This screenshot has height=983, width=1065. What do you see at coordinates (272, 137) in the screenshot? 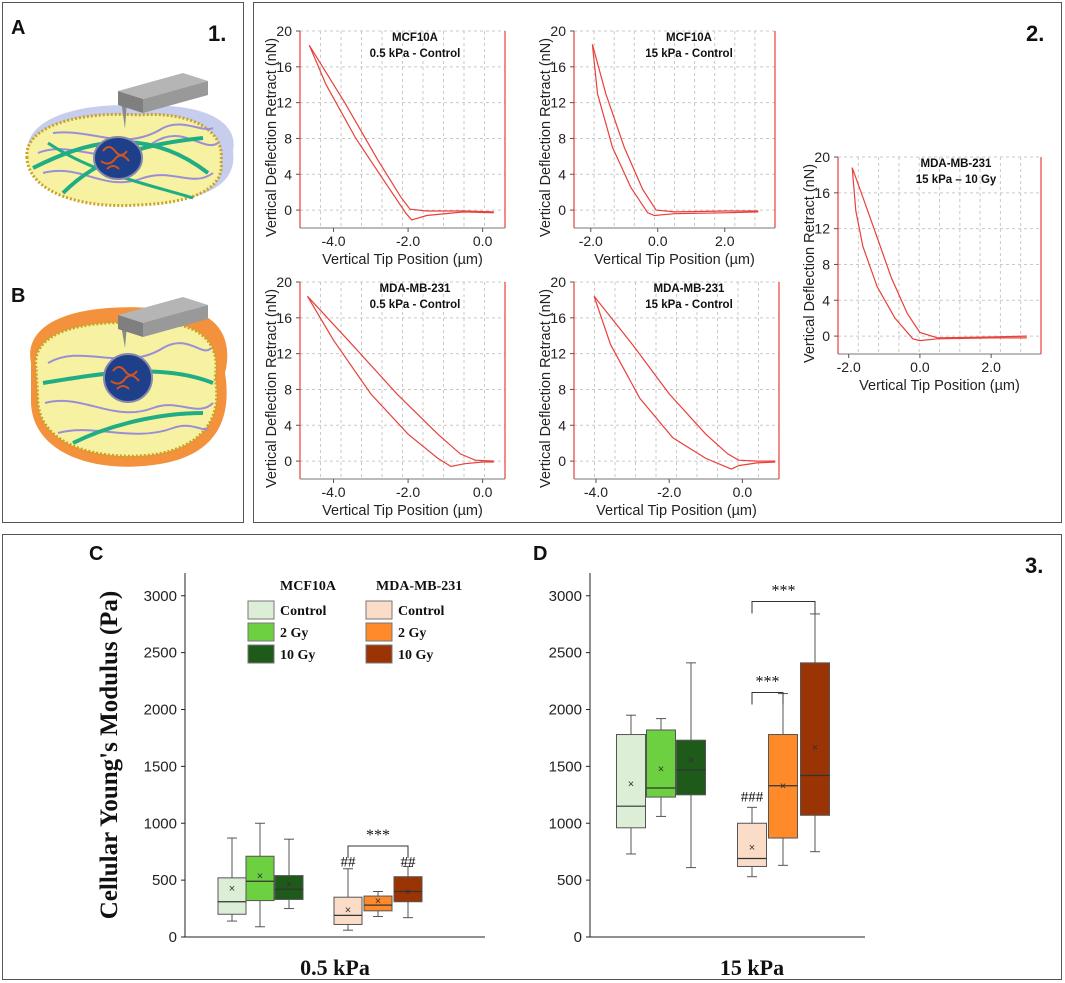
I see `y-axis-label: Vertical Deflection Retract (nN)` at bounding box center [272, 137].